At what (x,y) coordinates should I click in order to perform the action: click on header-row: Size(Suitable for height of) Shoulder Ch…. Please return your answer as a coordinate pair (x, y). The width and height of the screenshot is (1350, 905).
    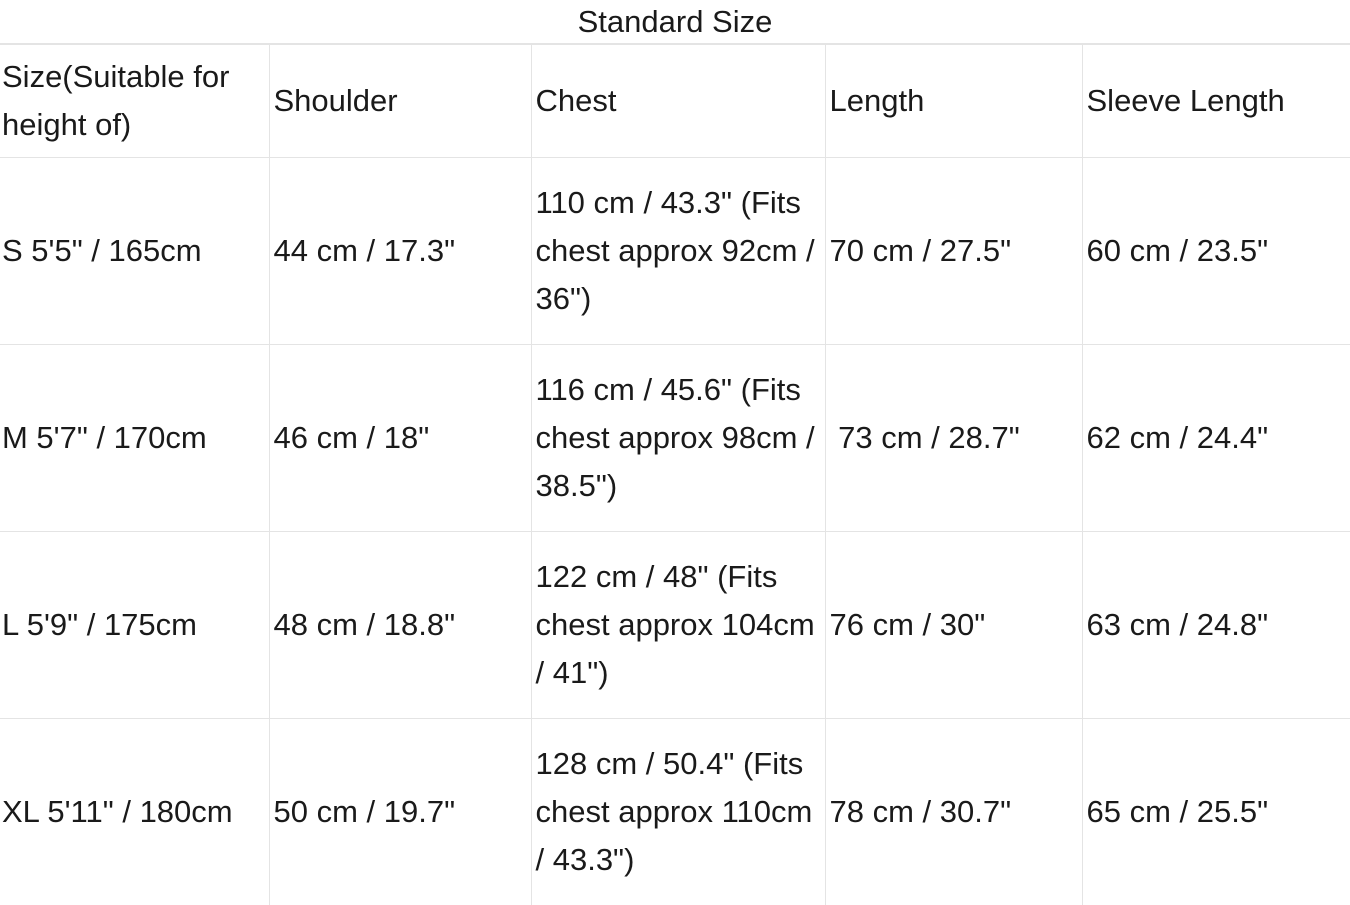
    Looking at the image, I should click on (675, 101).